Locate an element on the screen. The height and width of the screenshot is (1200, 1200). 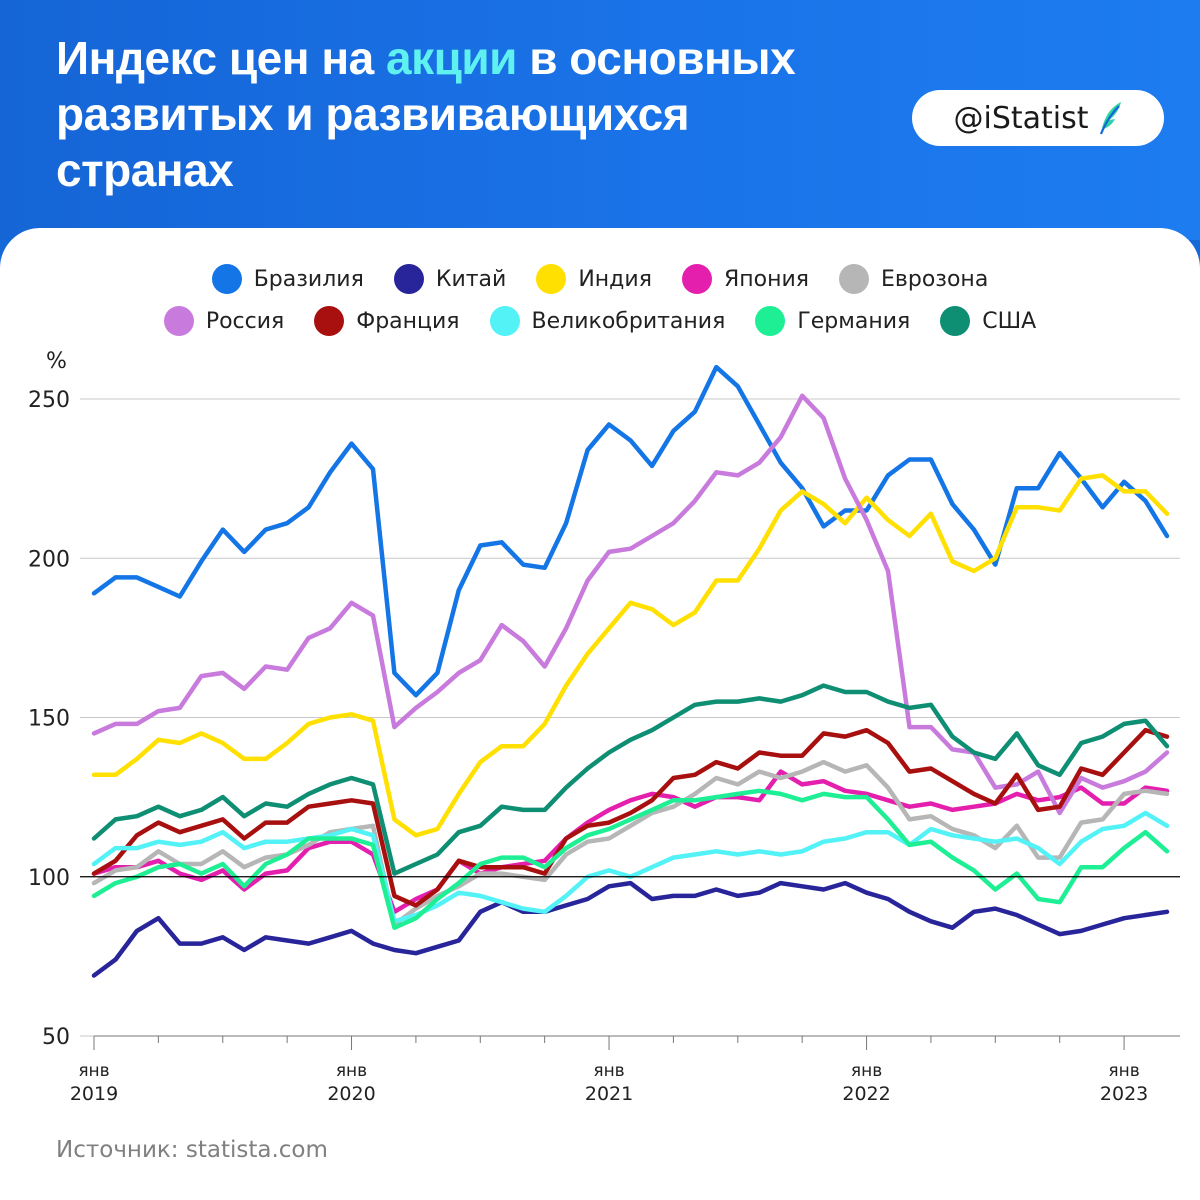
x-tick-year: 2019 is located at coordinates (94, 1094).